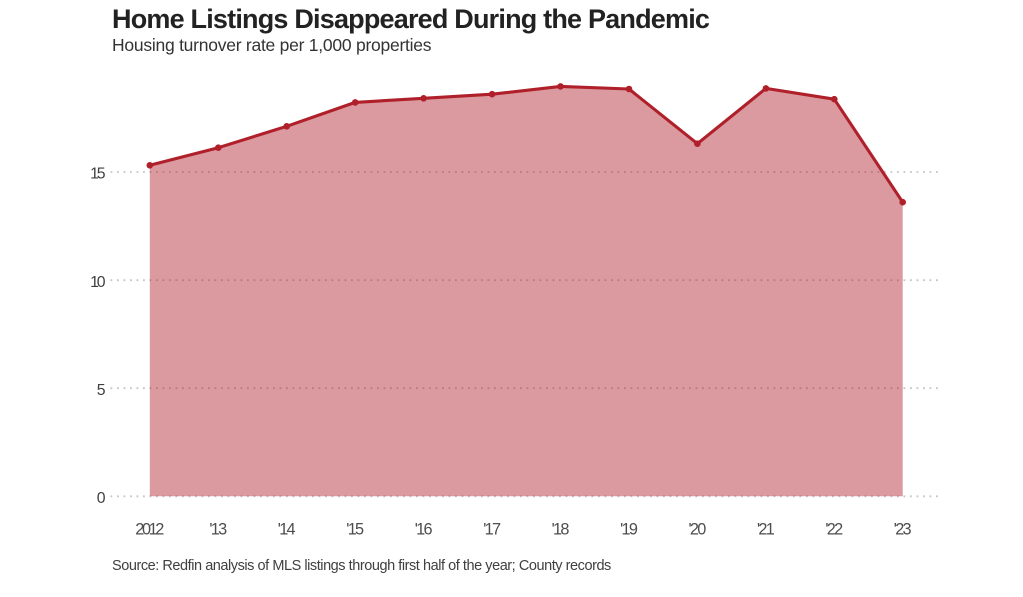 This screenshot has height=597, width=1023. Describe the element at coordinates (424, 530) in the screenshot. I see `svg-text: '16` at that location.